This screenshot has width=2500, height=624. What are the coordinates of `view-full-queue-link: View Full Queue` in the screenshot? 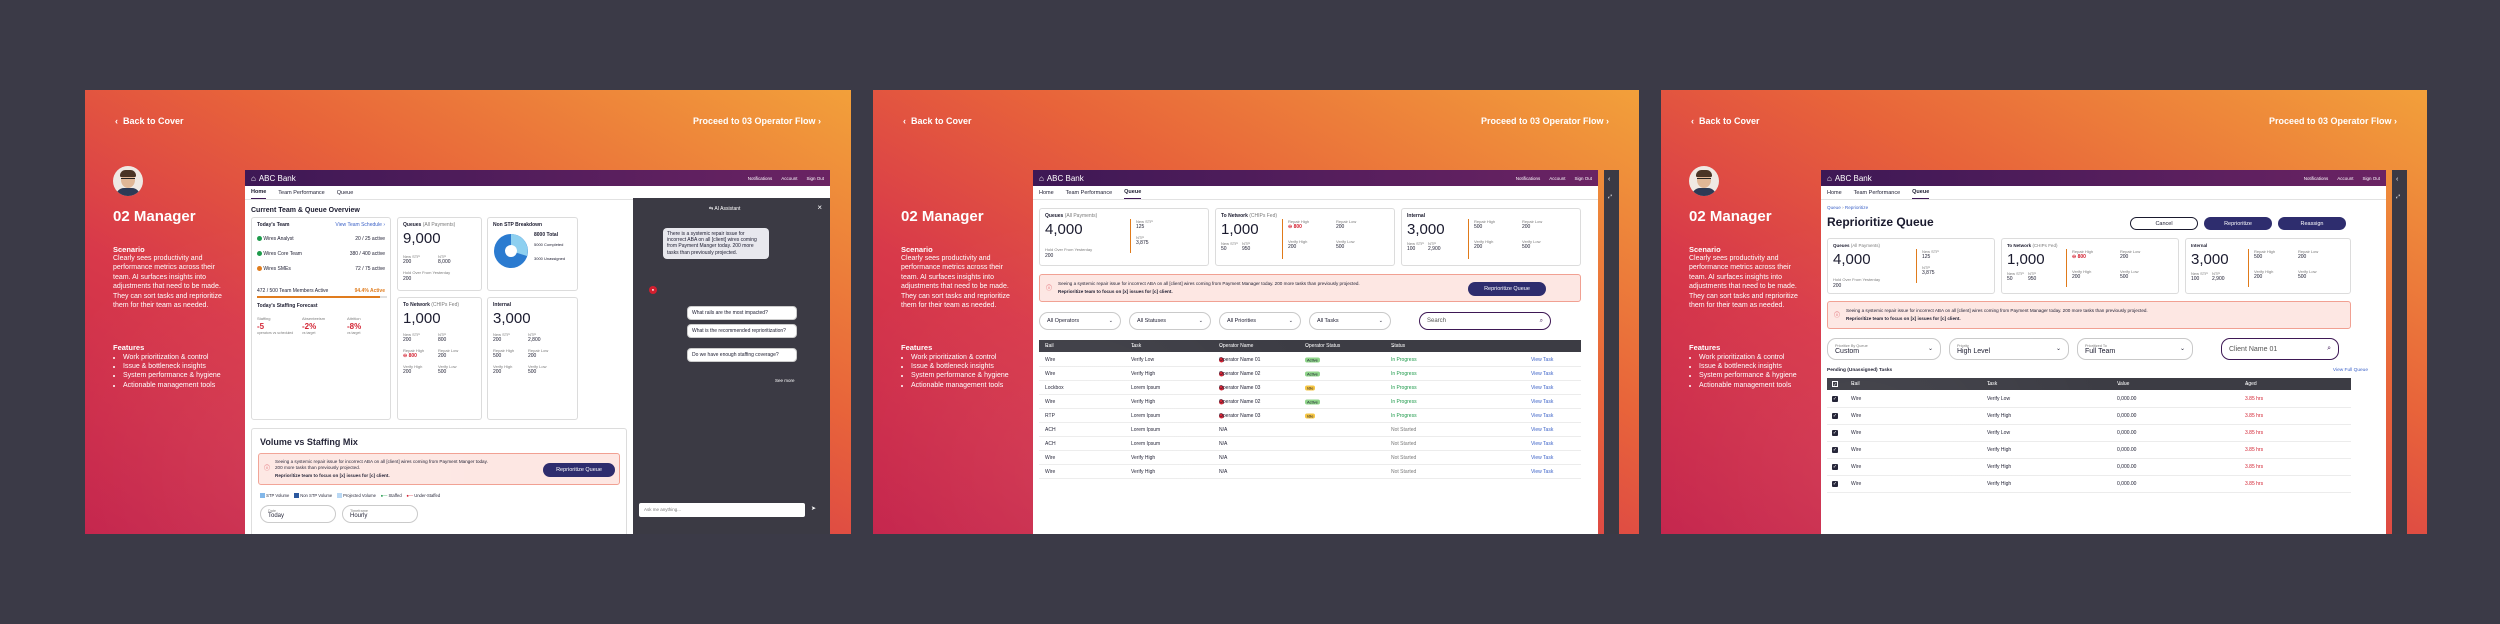 It's located at (2350, 370).